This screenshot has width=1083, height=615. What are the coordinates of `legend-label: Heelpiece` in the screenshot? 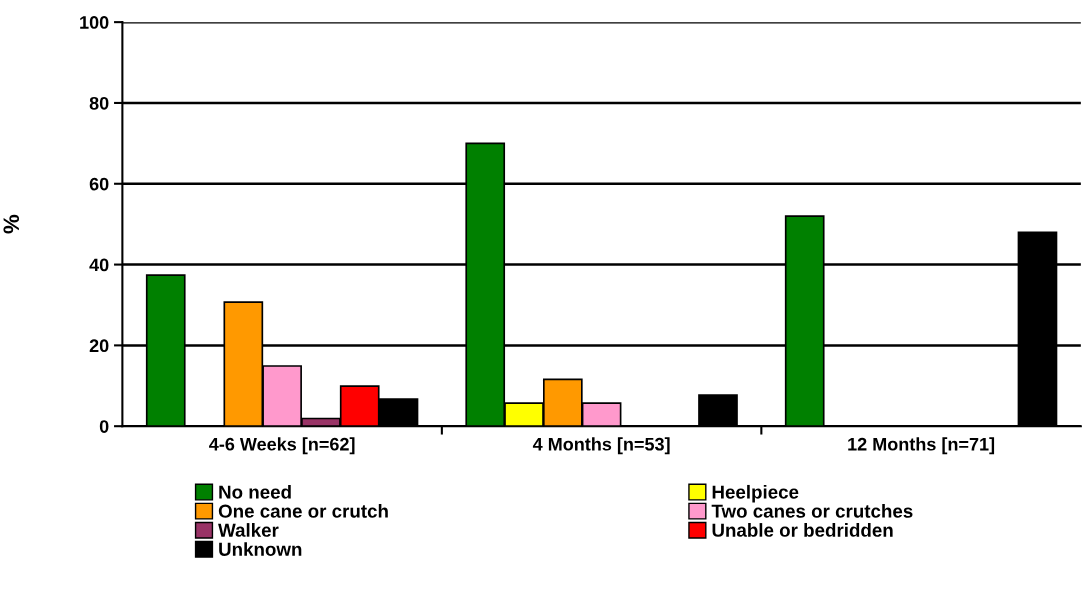 It's located at (755, 493).